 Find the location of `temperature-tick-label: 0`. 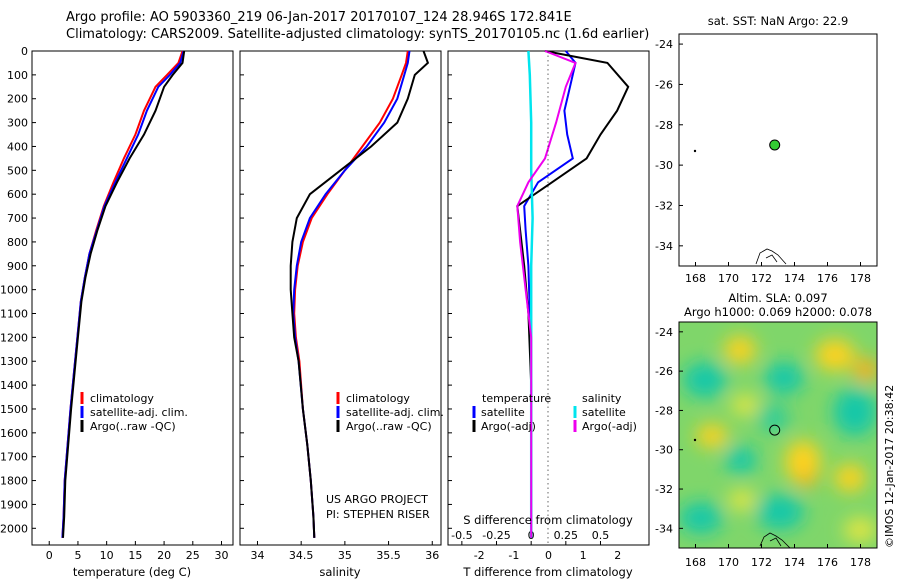

temperature-tick-label: 0 is located at coordinates (49, 555).